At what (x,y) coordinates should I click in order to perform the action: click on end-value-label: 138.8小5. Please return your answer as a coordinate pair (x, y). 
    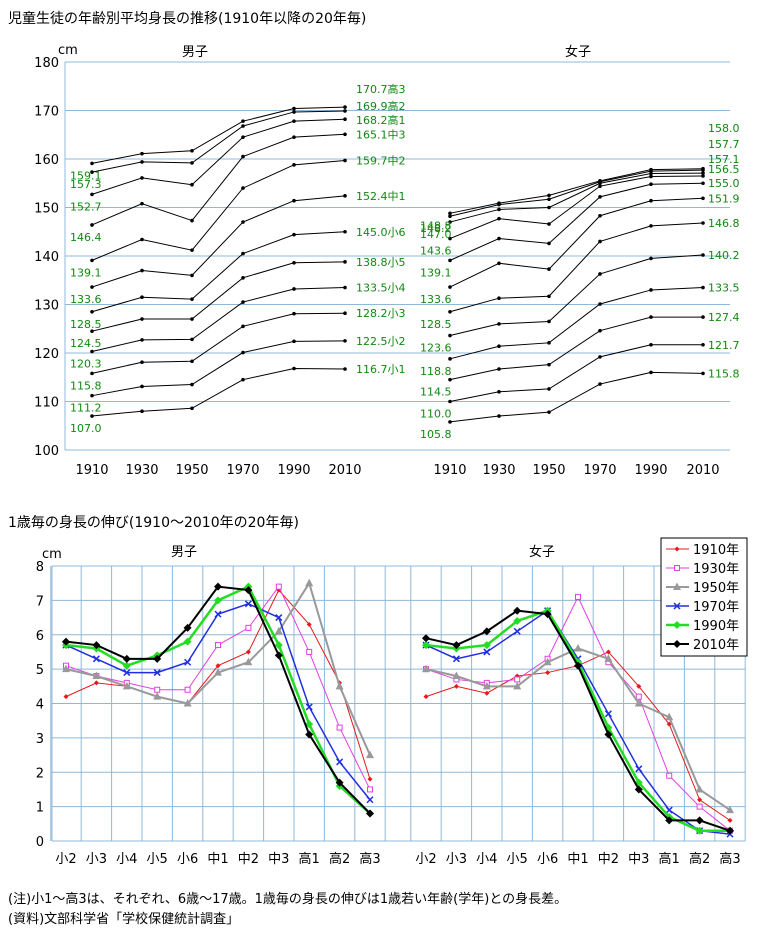
    Looking at the image, I should click on (381, 262).